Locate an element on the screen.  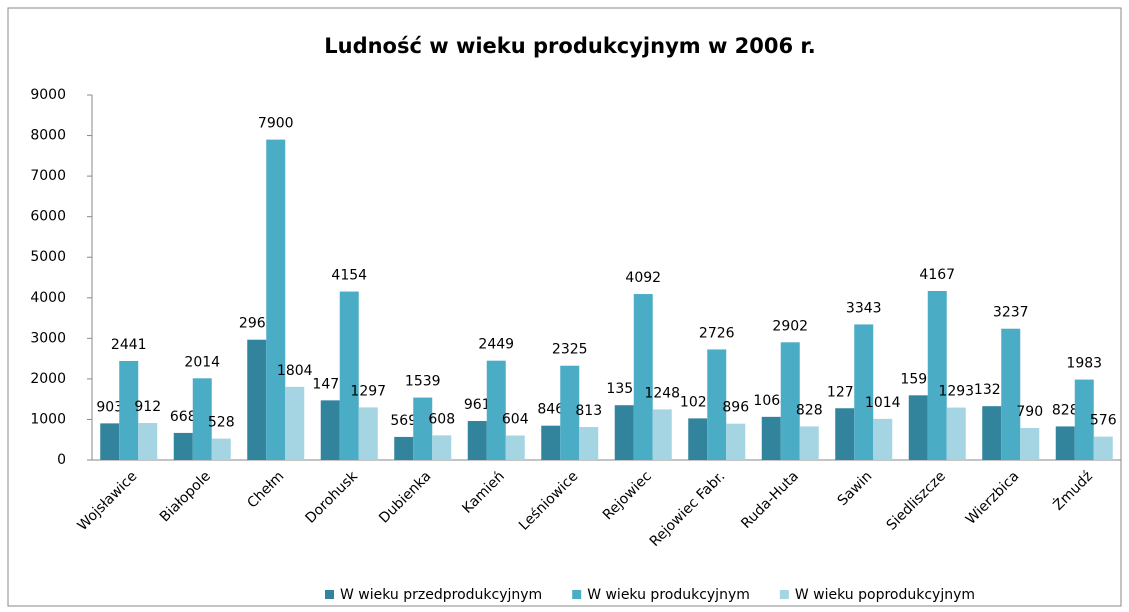
legend-label: W wieku produkcyjnym is located at coordinates (668, 595).